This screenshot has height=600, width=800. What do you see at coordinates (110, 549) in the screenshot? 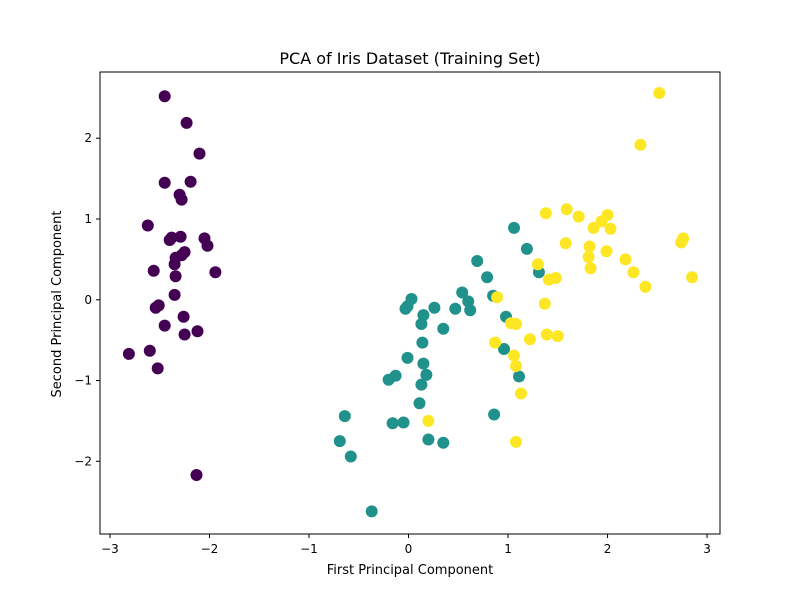
I see `x-tick-label: −3` at bounding box center [110, 549].